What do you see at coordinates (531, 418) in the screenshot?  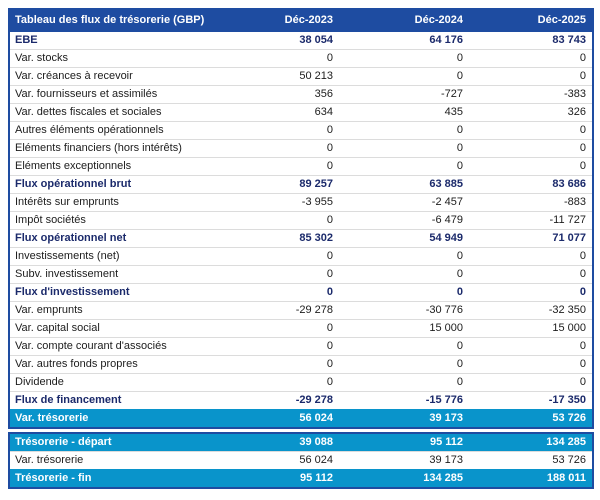 I see `row-value: 53 726` at bounding box center [531, 418].